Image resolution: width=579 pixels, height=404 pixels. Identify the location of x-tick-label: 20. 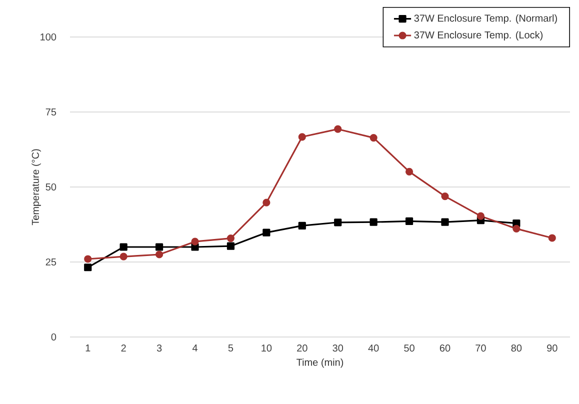
(302, 348).